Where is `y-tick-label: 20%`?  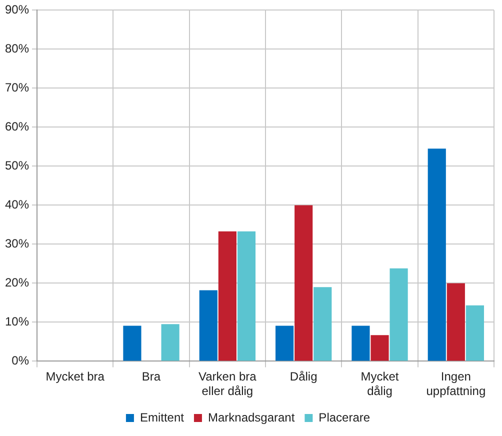
y-tick-label: 20% is located at coordinates (17, 283).